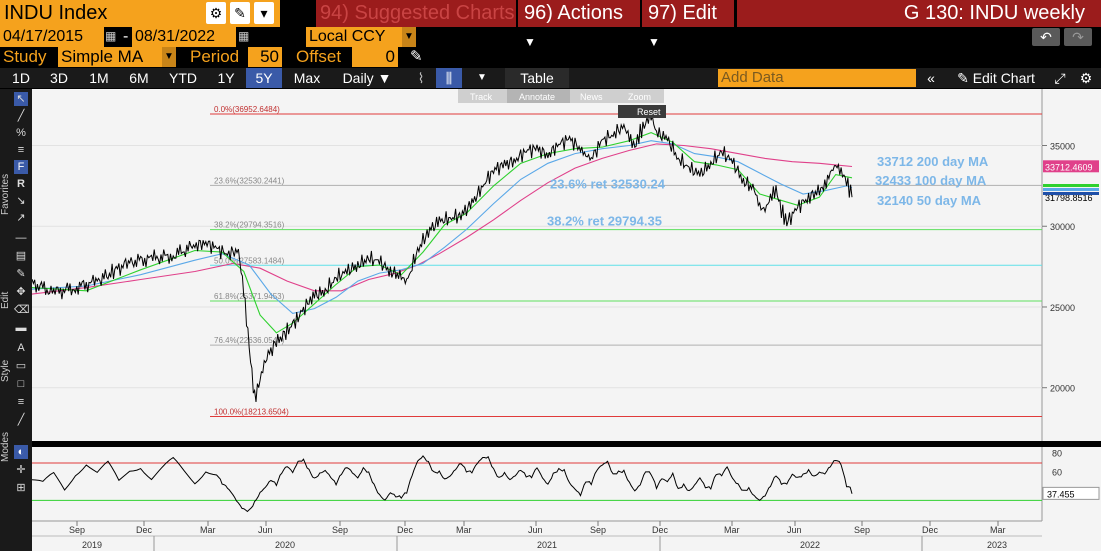  Describe the element at coordinates (1086, 78) in the screenshot. I see `gear-icon: ⚙` at that location.